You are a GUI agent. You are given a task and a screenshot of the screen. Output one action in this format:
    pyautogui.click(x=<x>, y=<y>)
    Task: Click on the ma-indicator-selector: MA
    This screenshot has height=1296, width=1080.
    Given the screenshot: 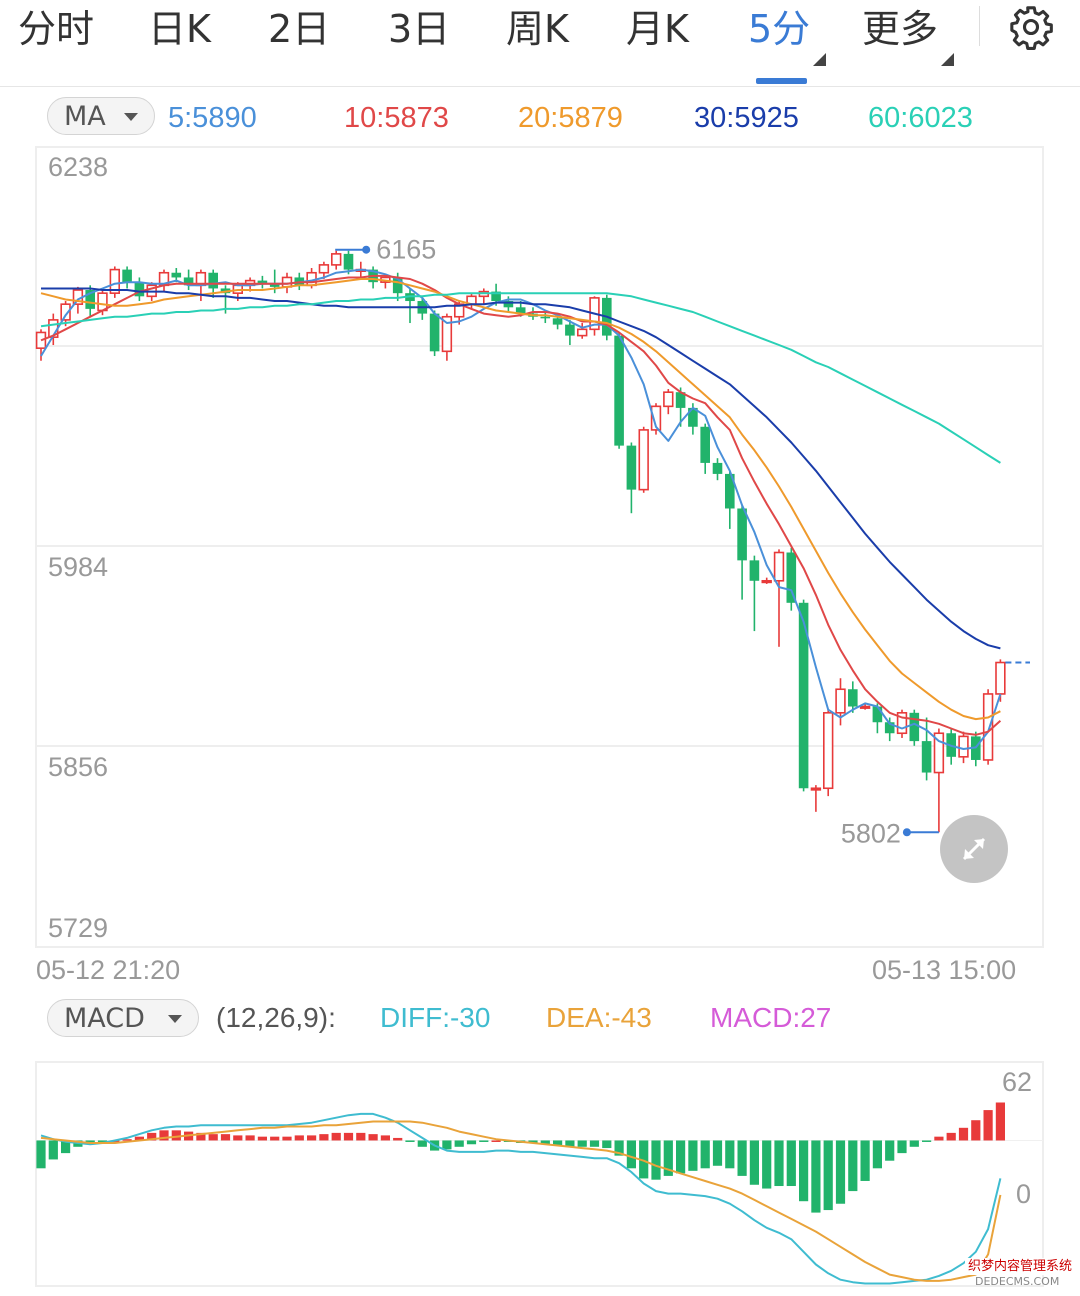 What is the action you would take?
    pyautogui.click(x=101, y=116)
    